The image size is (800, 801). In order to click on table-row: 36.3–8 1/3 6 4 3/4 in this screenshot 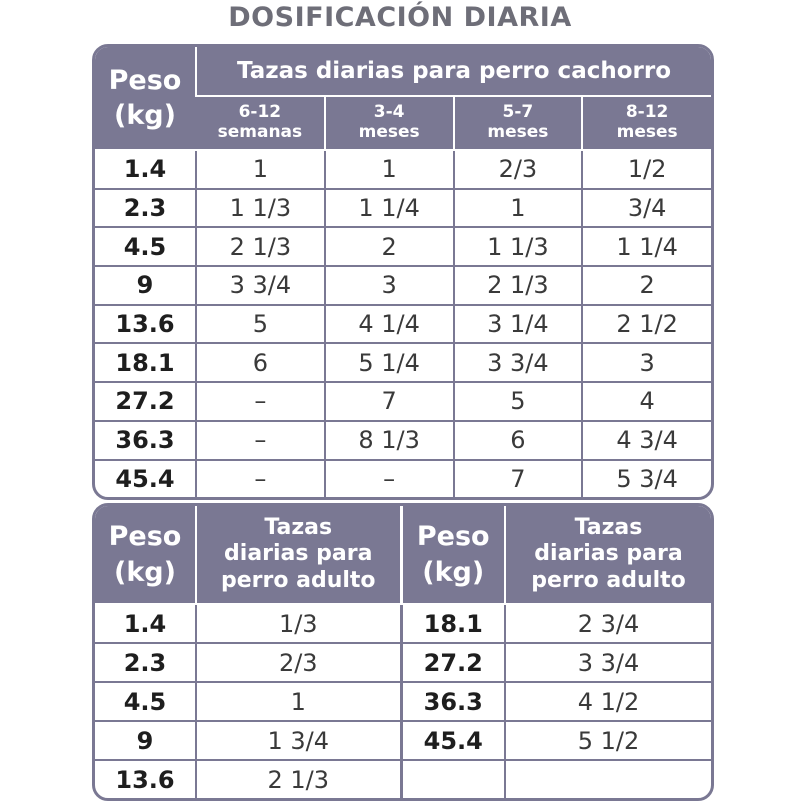, I will do `click(403, 440)`.